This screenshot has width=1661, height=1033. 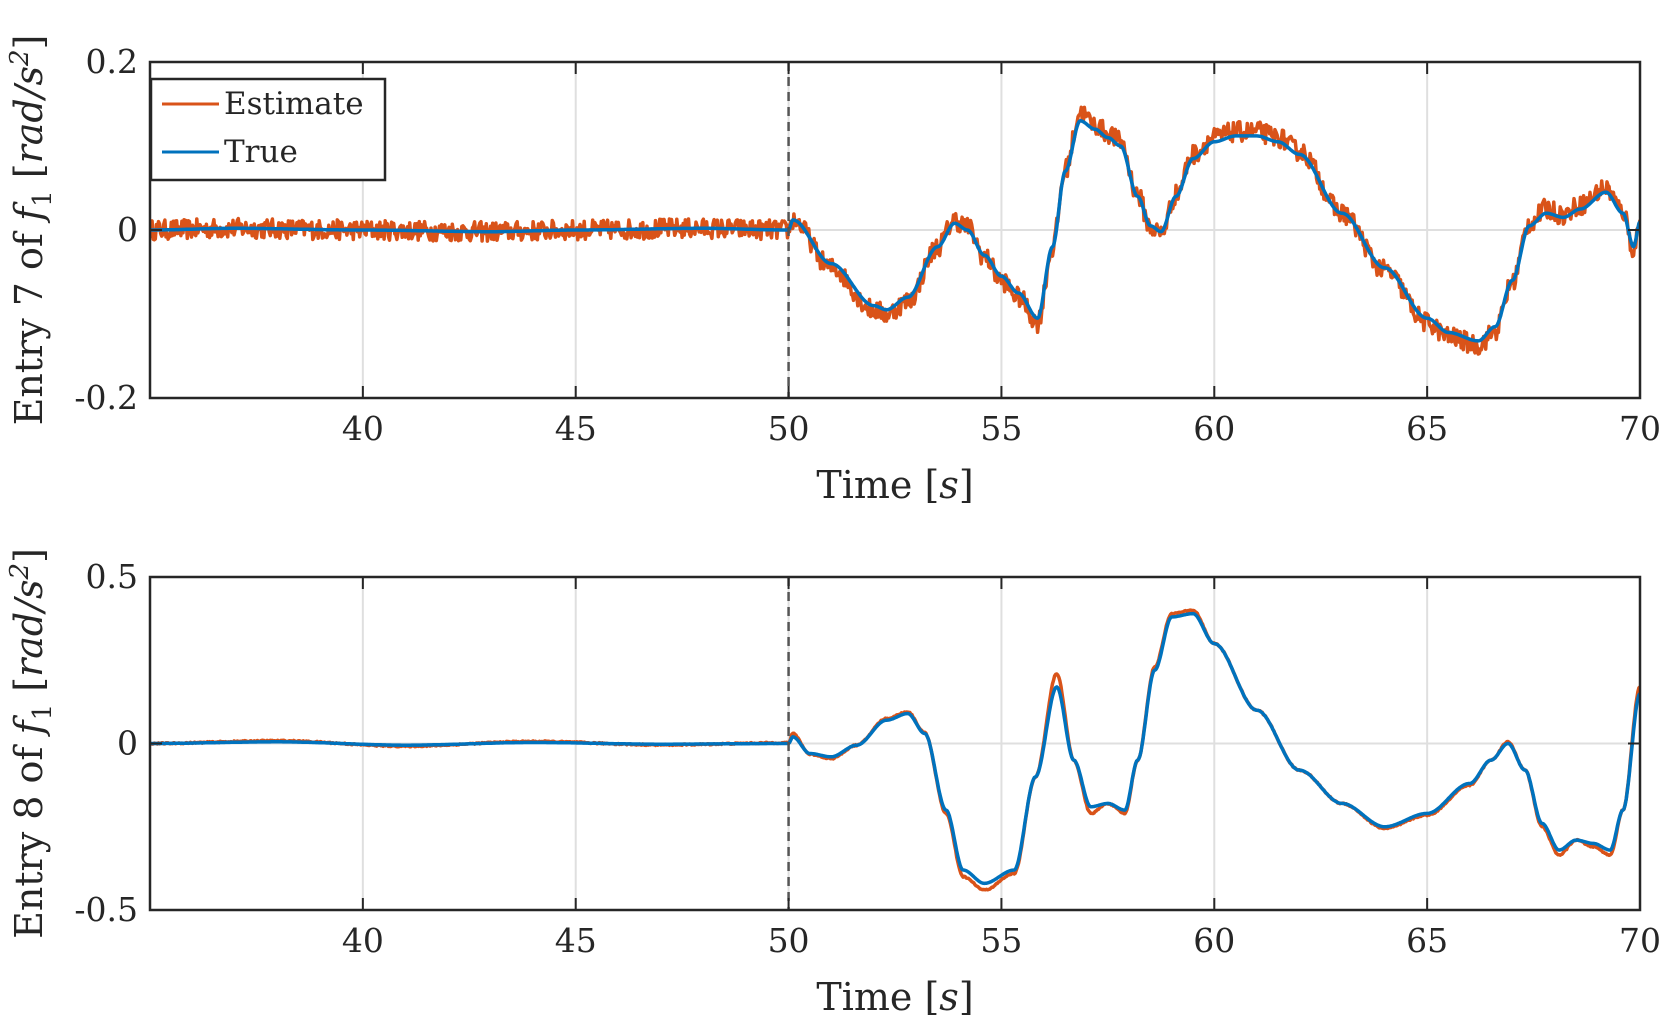 What do you see at coordinates (1640, 428) in the screenshot?
I see `entry7-xtick-label-70: 70` at bounding box center [1640, 428].